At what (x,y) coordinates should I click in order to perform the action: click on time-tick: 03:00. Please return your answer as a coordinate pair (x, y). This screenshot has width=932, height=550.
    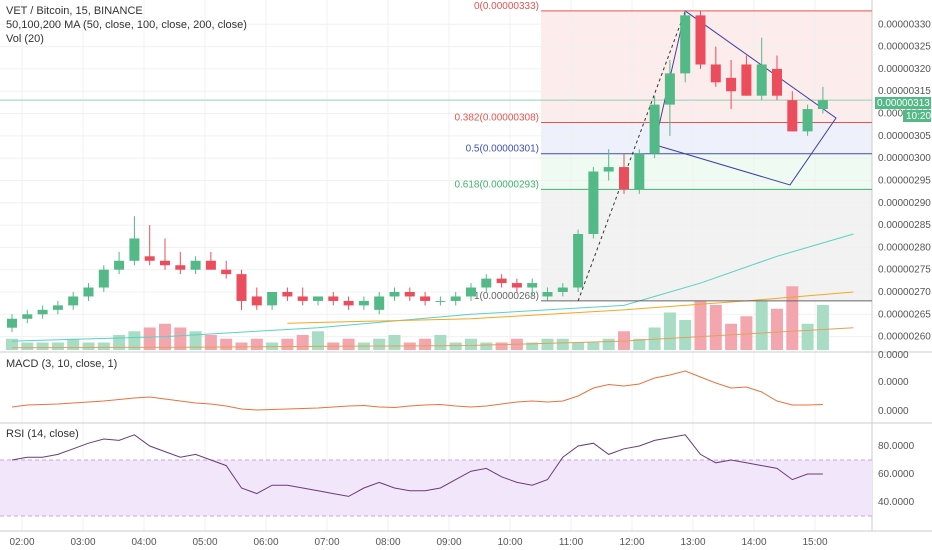
    Looking at the image, I should click on (82, 542).